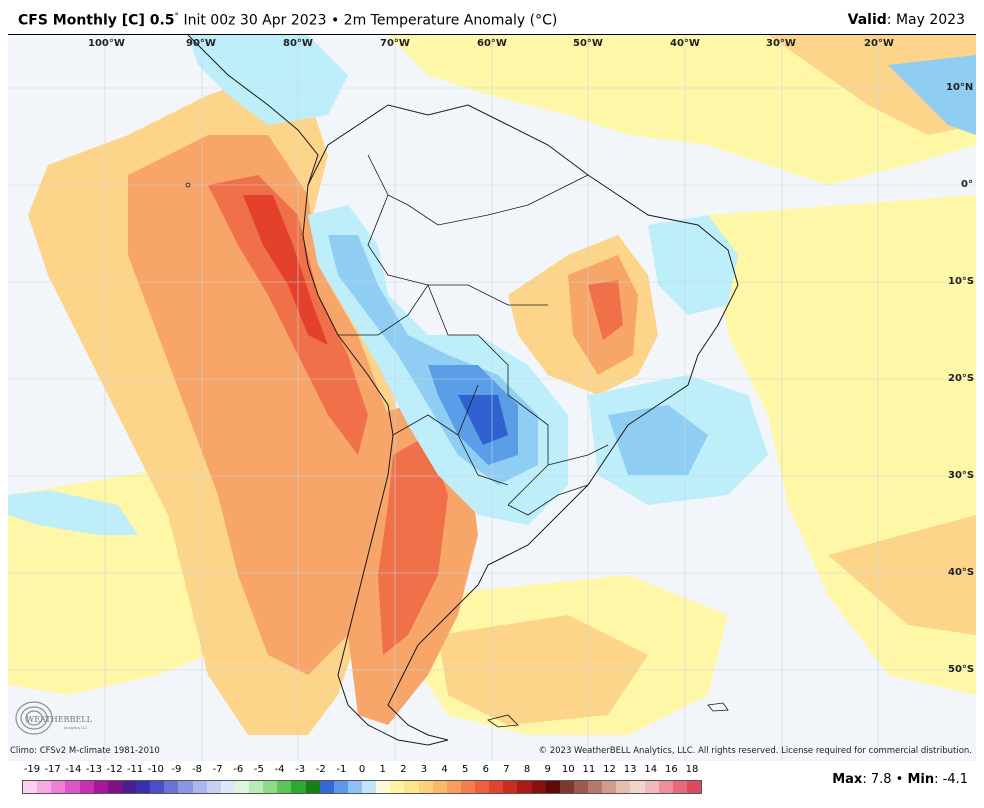  Describe the element at coordinates (424, 769) in the screenshot. I see `legend-label: 3` at that location.